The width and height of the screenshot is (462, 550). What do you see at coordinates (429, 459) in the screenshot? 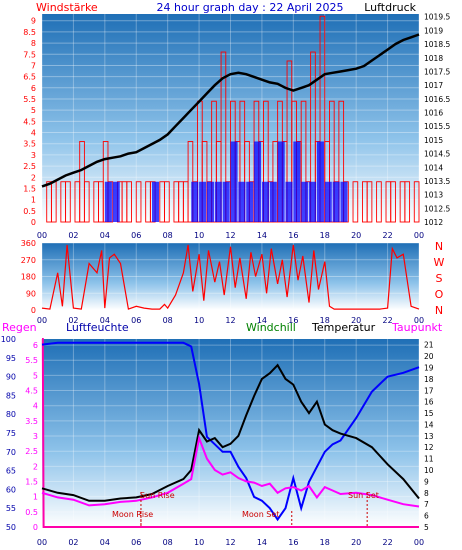
I see `temperature-tick-label: 11` at bounding box center [429, 459].